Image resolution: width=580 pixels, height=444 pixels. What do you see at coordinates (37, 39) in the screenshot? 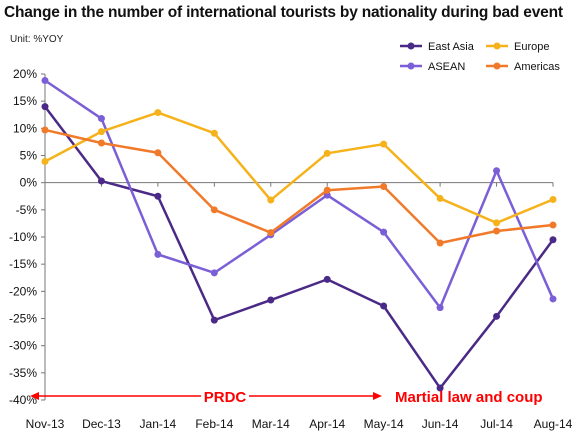
I see `unit-label: Unit: %YOY` at bounding box center [37, 39].